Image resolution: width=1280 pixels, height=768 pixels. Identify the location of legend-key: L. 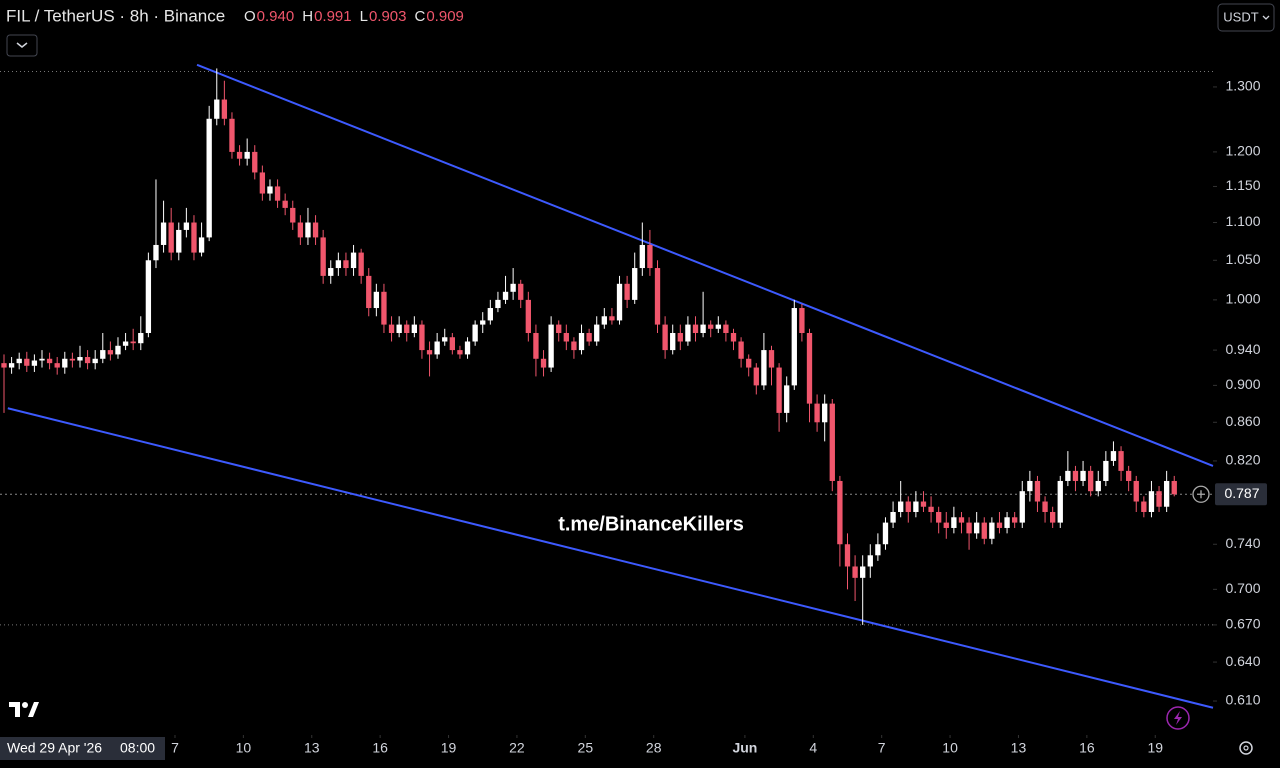
(364, 16).